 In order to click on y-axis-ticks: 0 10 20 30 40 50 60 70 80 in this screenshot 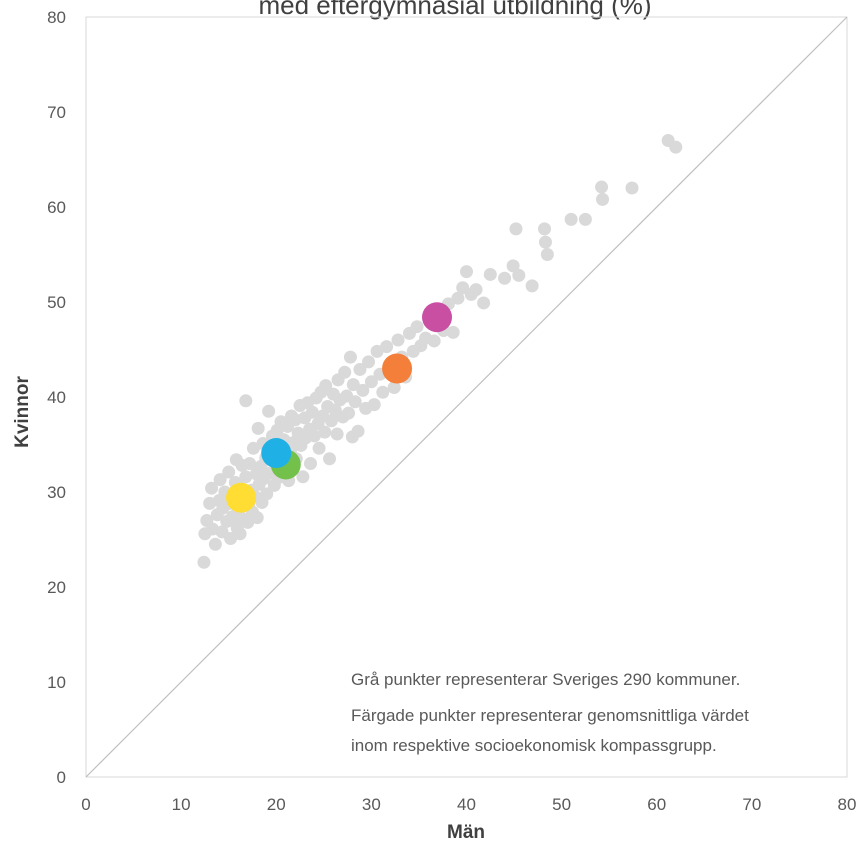, I will do `click(56, 397)`.